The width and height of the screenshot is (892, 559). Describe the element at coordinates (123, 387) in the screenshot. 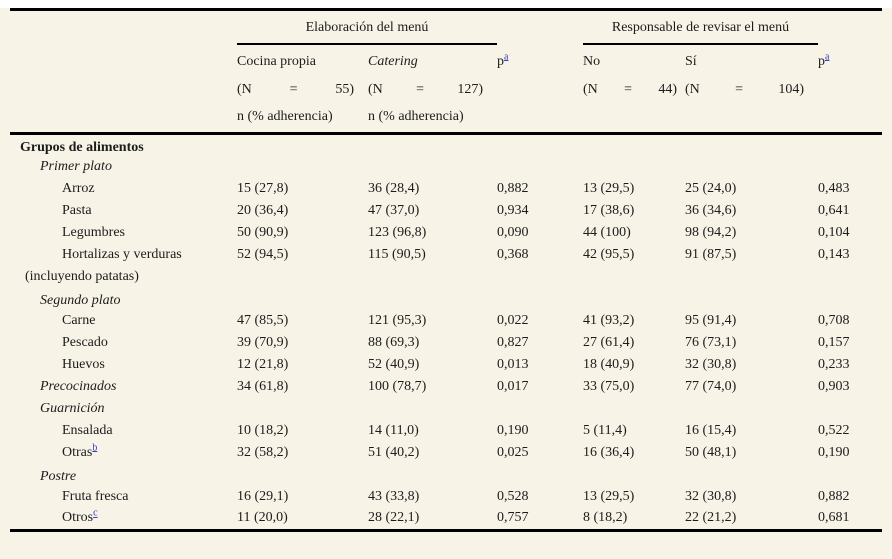

I see `row-label: Precocinados` at that location.